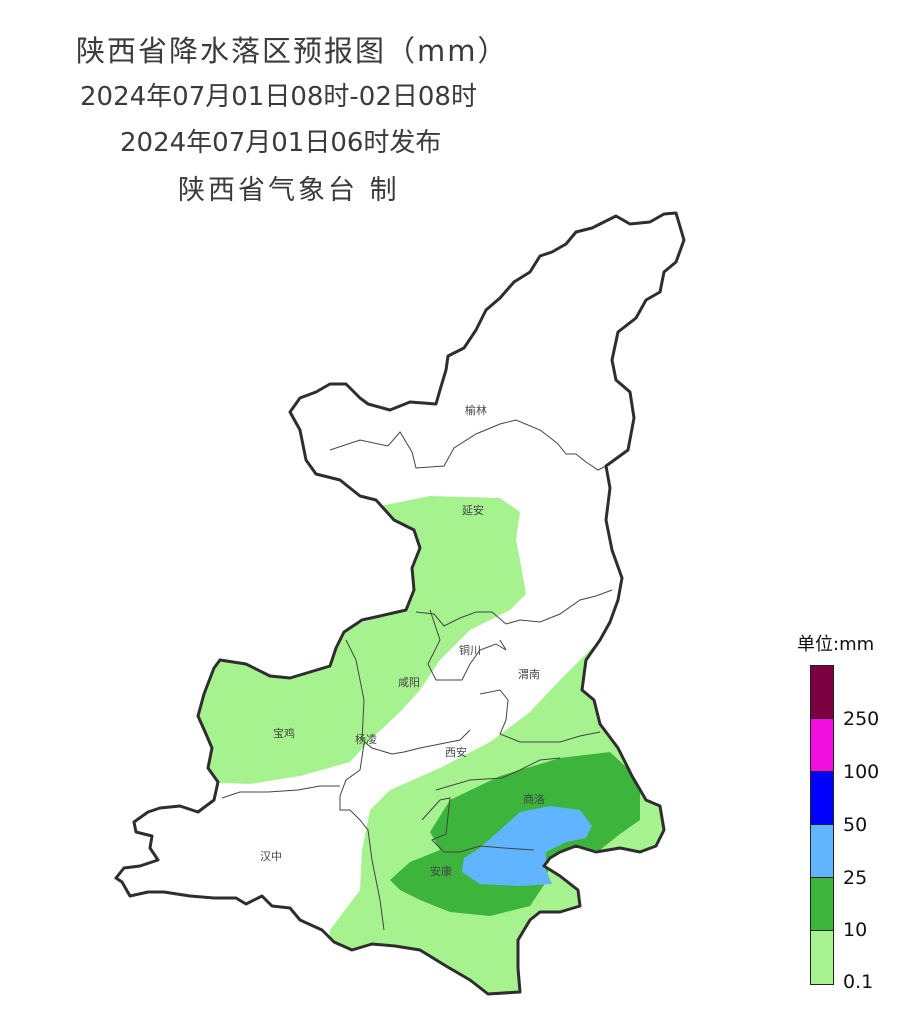 The height and width of the screenshot is (1020, 900). Describe the element at coordinates (861, 772) in the screenshot. I see `legend-label-100: 100` at that location.